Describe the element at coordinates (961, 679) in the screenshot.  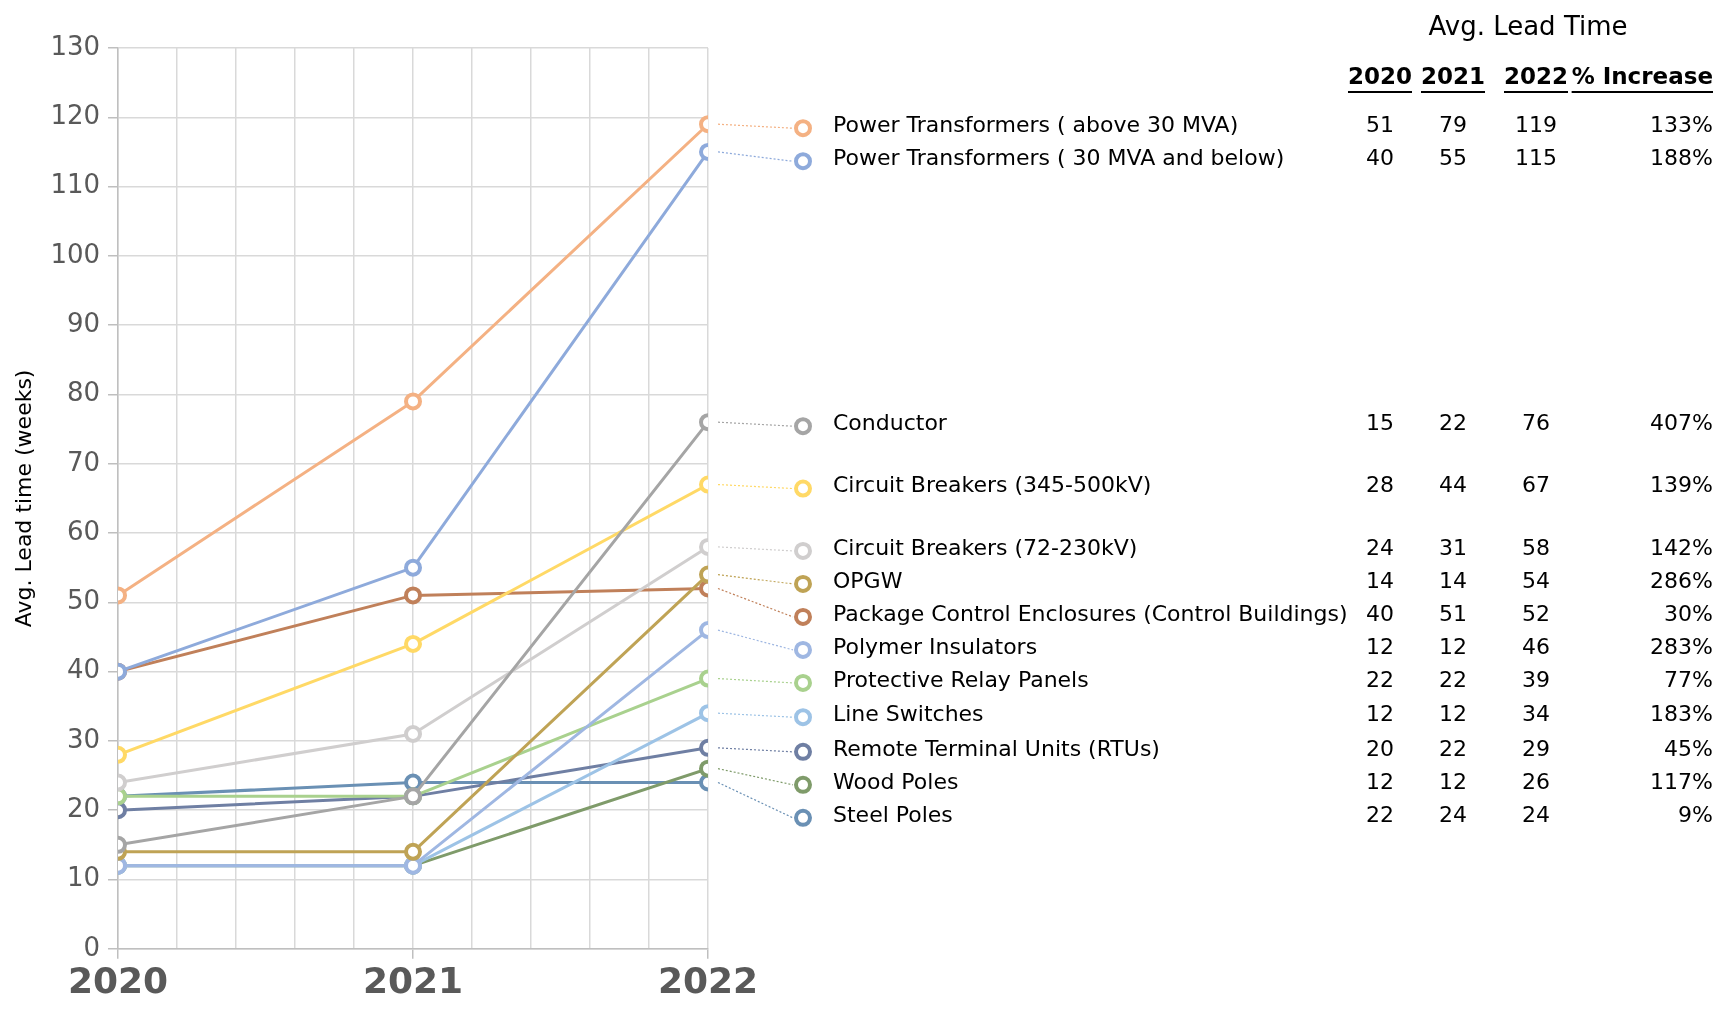
I see `legend-label: Protective Relay Panels` at that location.